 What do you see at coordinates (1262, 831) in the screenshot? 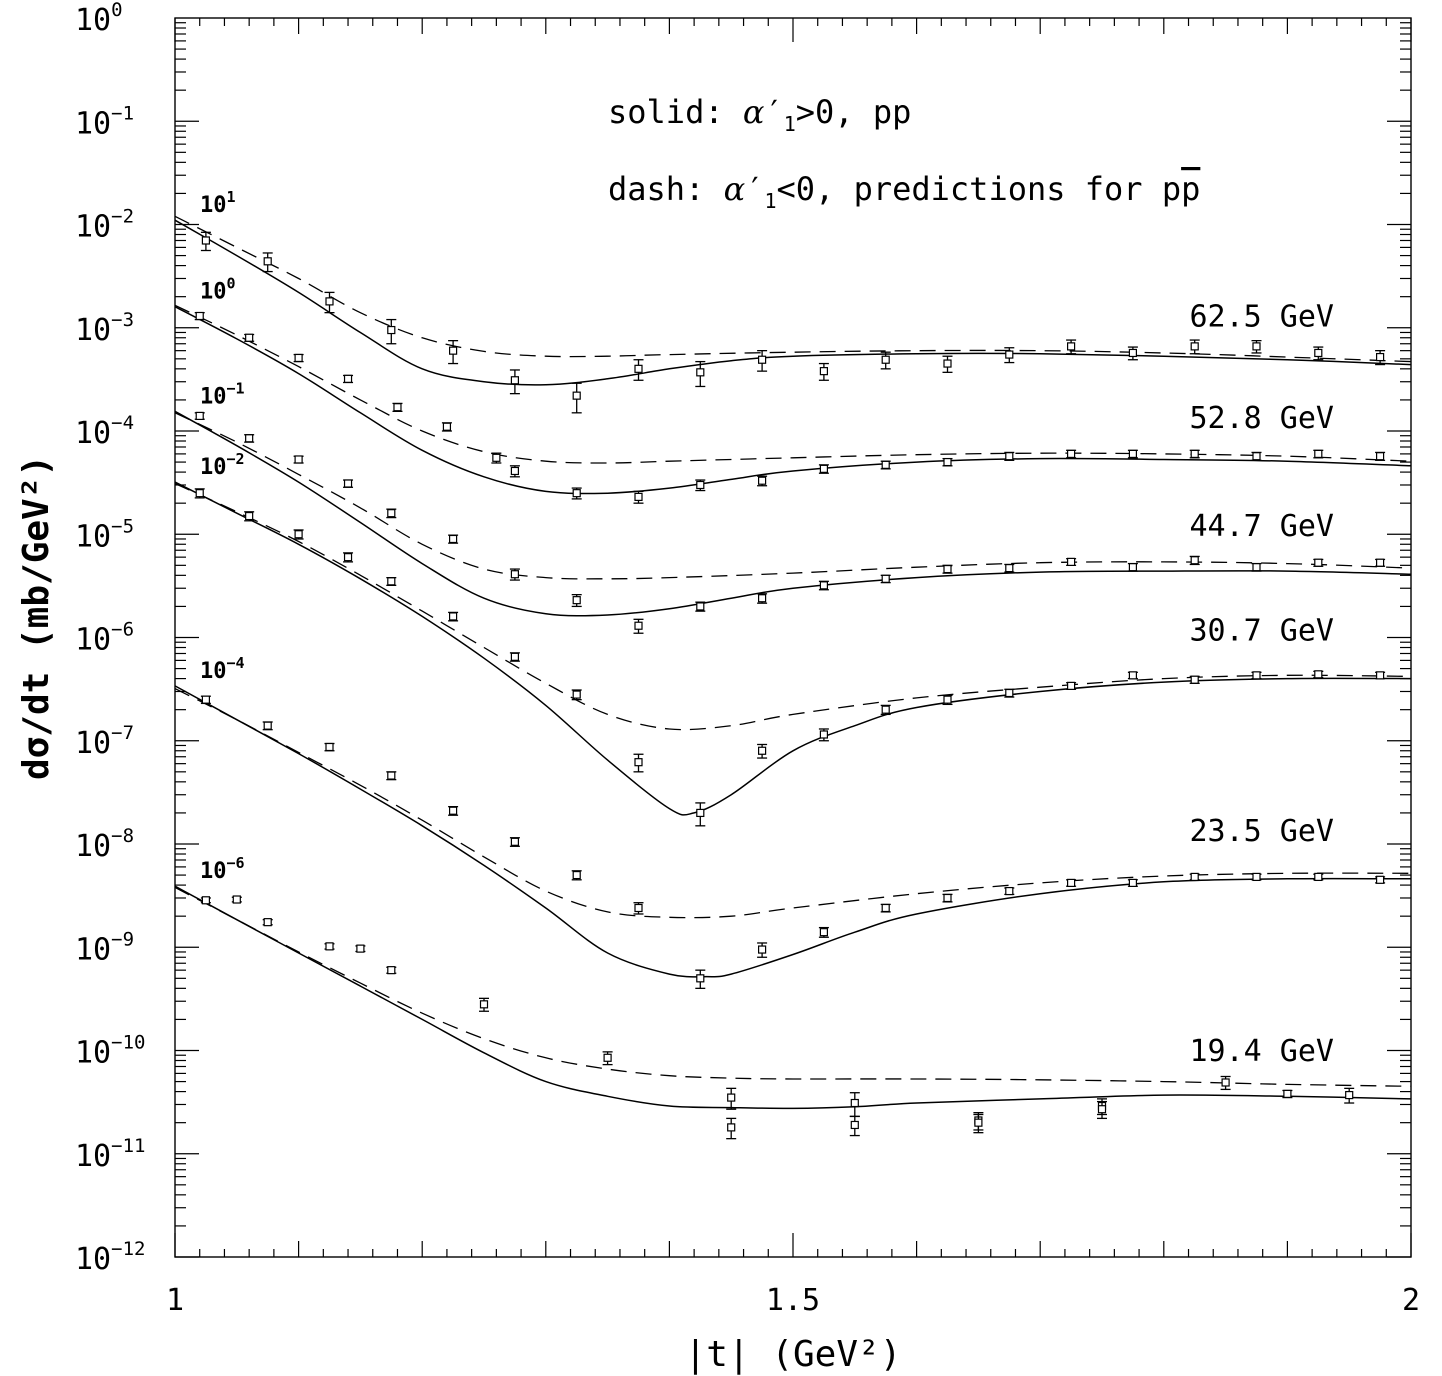
I see `energy-label: 23.5 GeV` at bounding box center [1262, 831].